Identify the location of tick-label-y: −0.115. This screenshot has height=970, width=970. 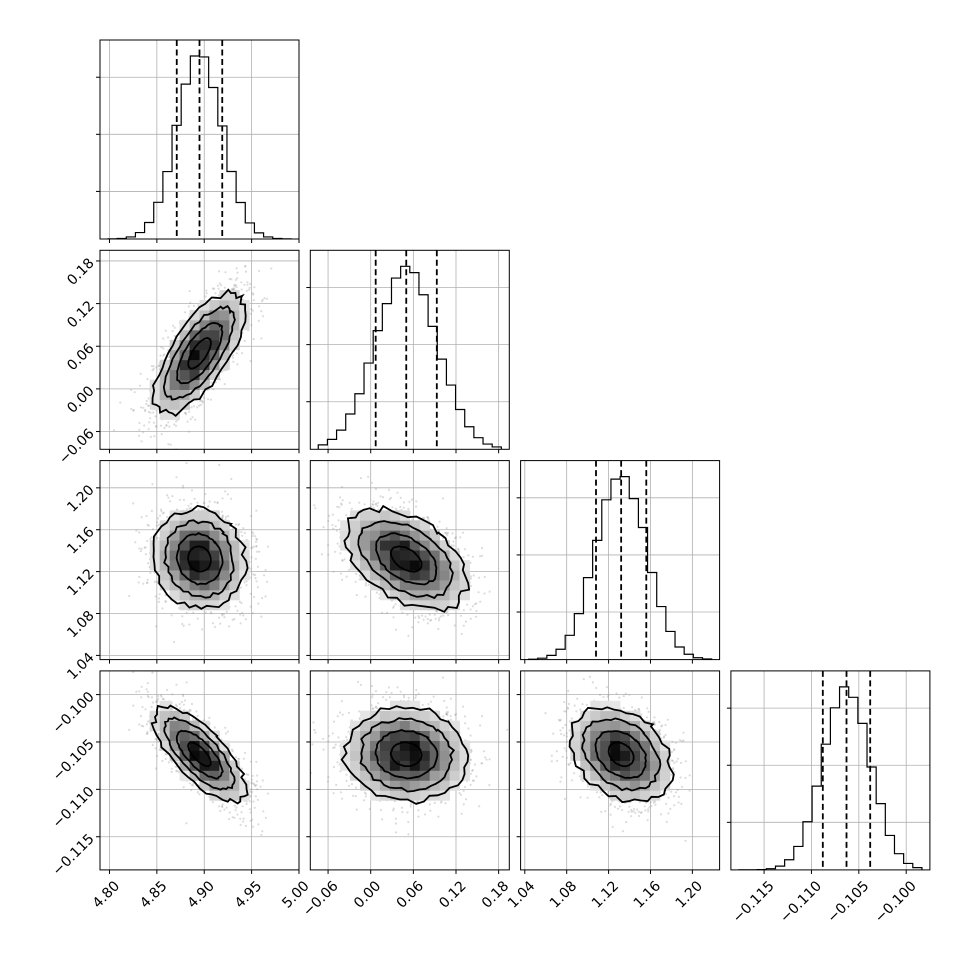
(74, 855).